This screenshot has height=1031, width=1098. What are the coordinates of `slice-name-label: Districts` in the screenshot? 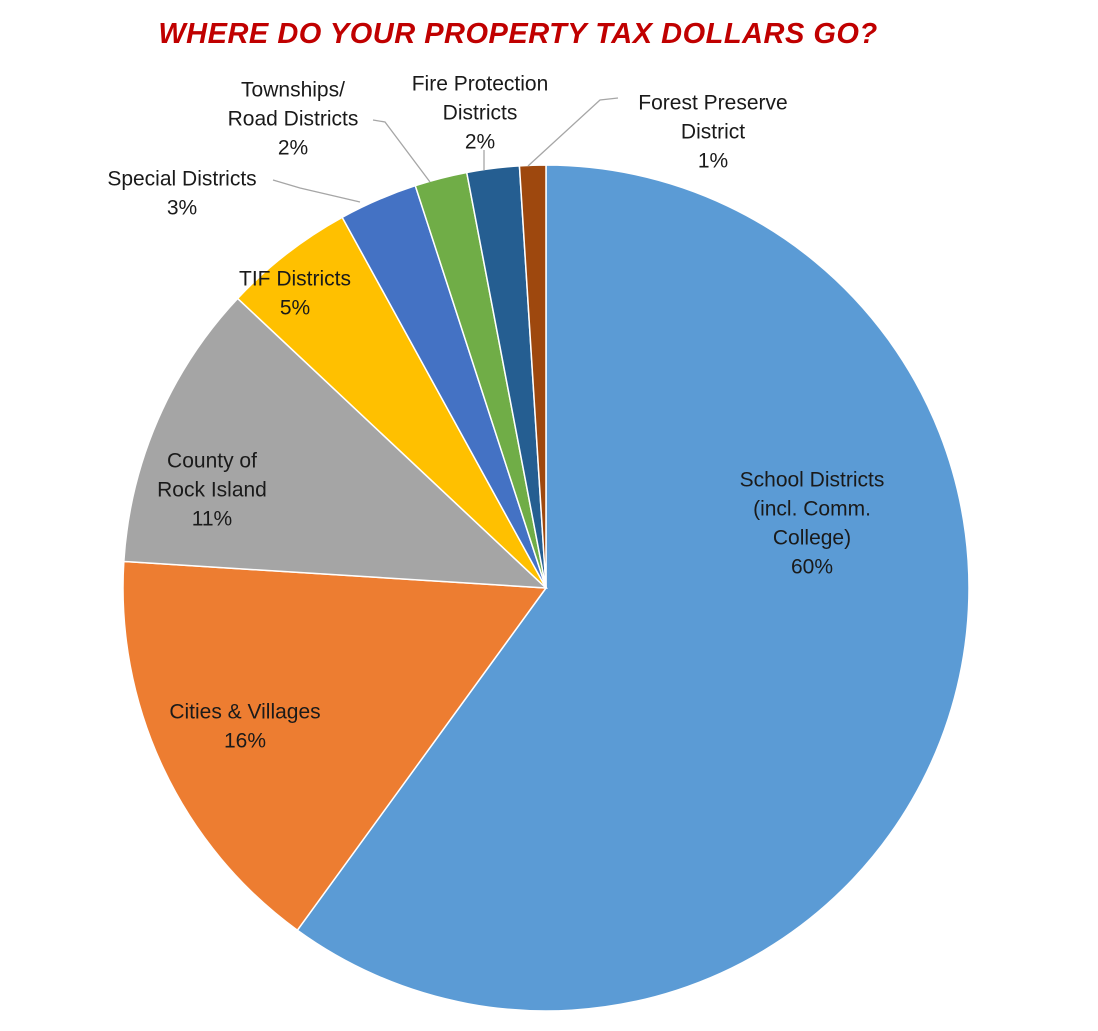 It's located at (480, 113).